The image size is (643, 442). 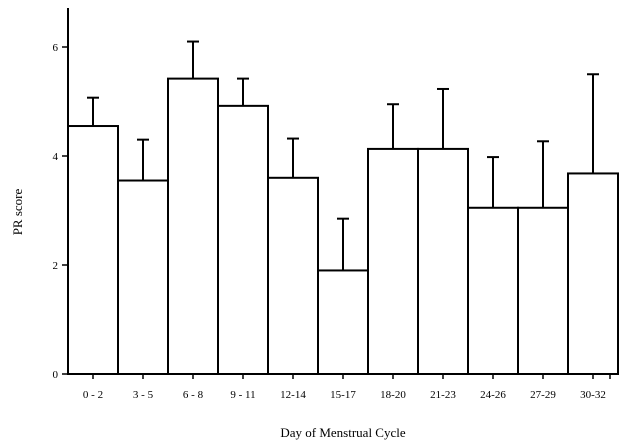 I want to click on x-tick-label: 15-17, so click(x=343, y=395).